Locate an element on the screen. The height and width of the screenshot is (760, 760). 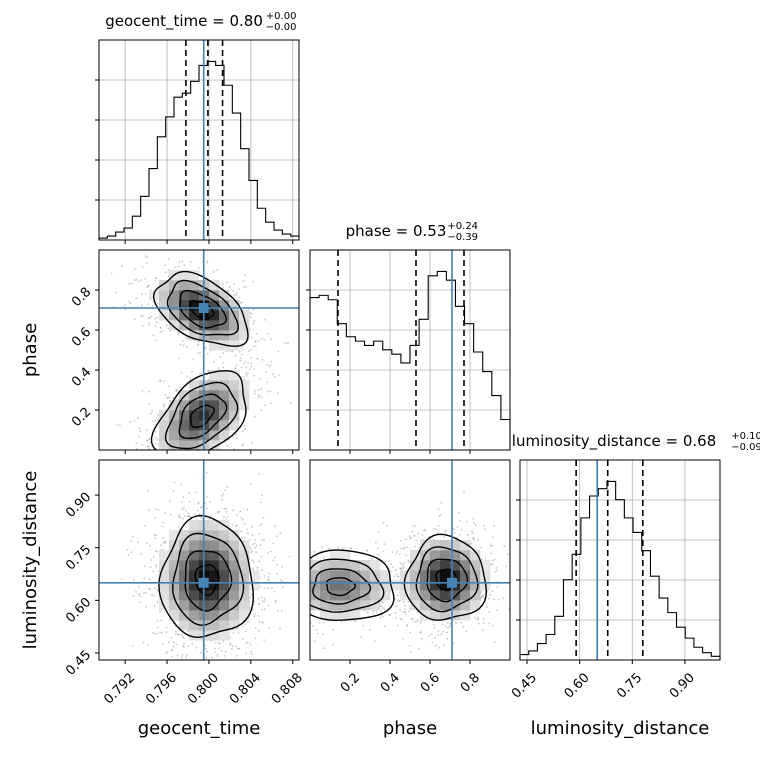
hist-phase-title: phase = 0.53 is located at coordinates (396, 231).